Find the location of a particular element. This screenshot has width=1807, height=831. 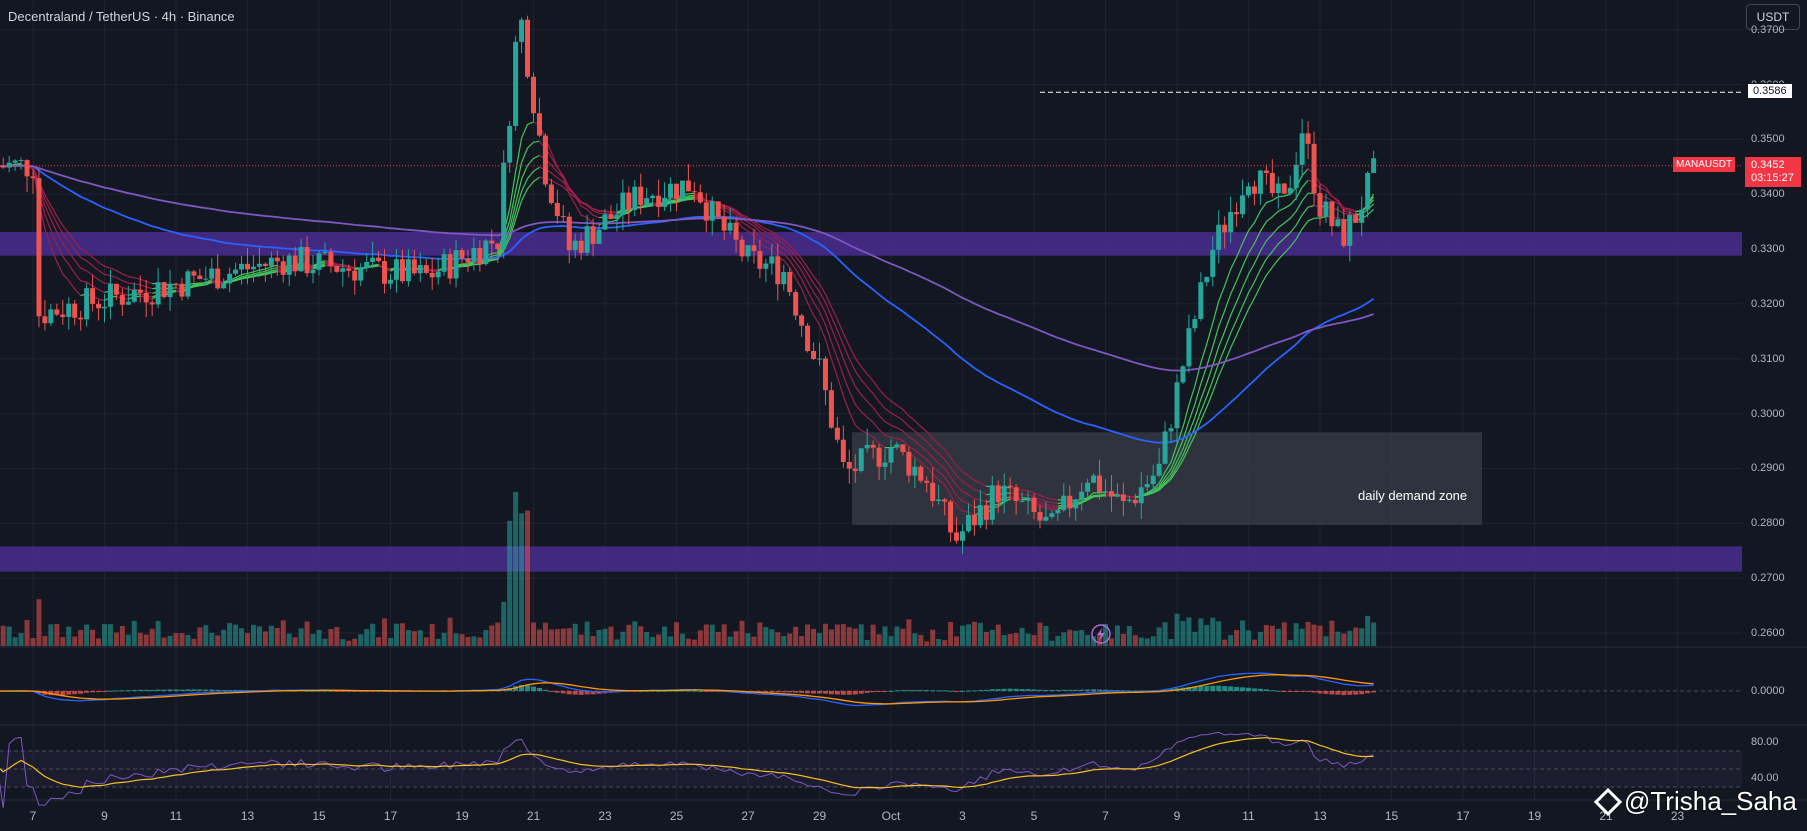

time-tick-label: 11 is located at coordinates (176, 816).